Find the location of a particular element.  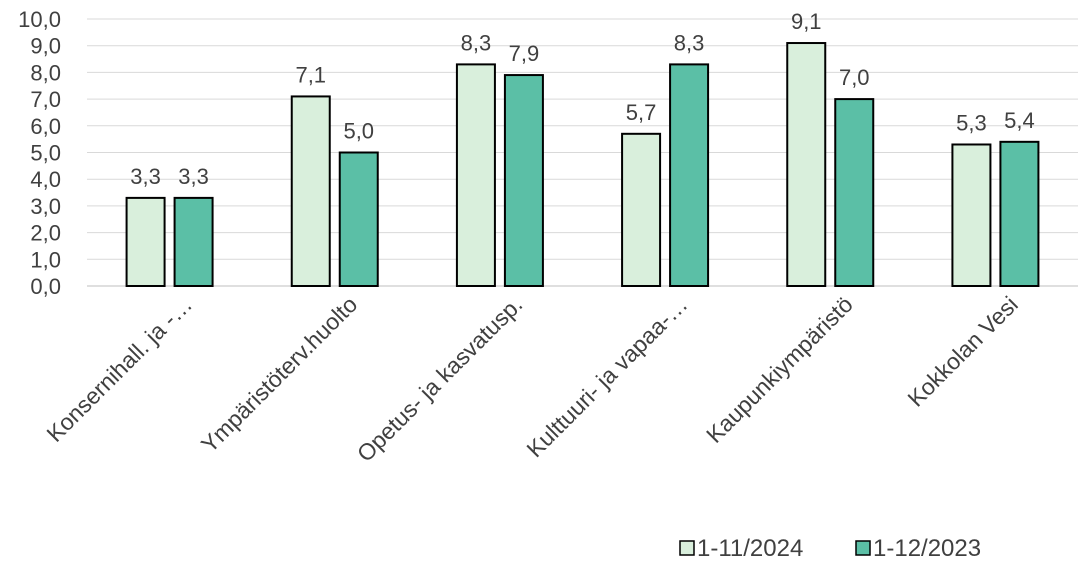

legend-label: 1-11/2024 is located at coordinates (750, 548).